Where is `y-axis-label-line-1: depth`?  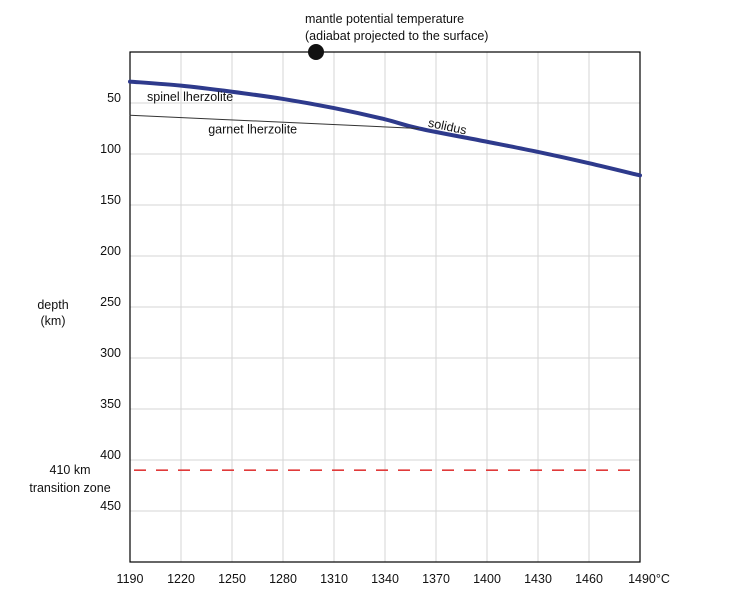 y-axis-label-line-1: depth is located at coordinates (52, 305).